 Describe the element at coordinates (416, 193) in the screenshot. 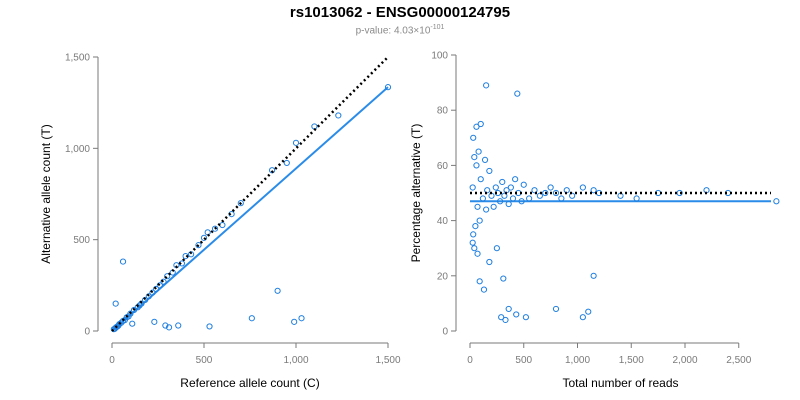

I see `y-axis-title: Percentage alternative (T)` at that location.